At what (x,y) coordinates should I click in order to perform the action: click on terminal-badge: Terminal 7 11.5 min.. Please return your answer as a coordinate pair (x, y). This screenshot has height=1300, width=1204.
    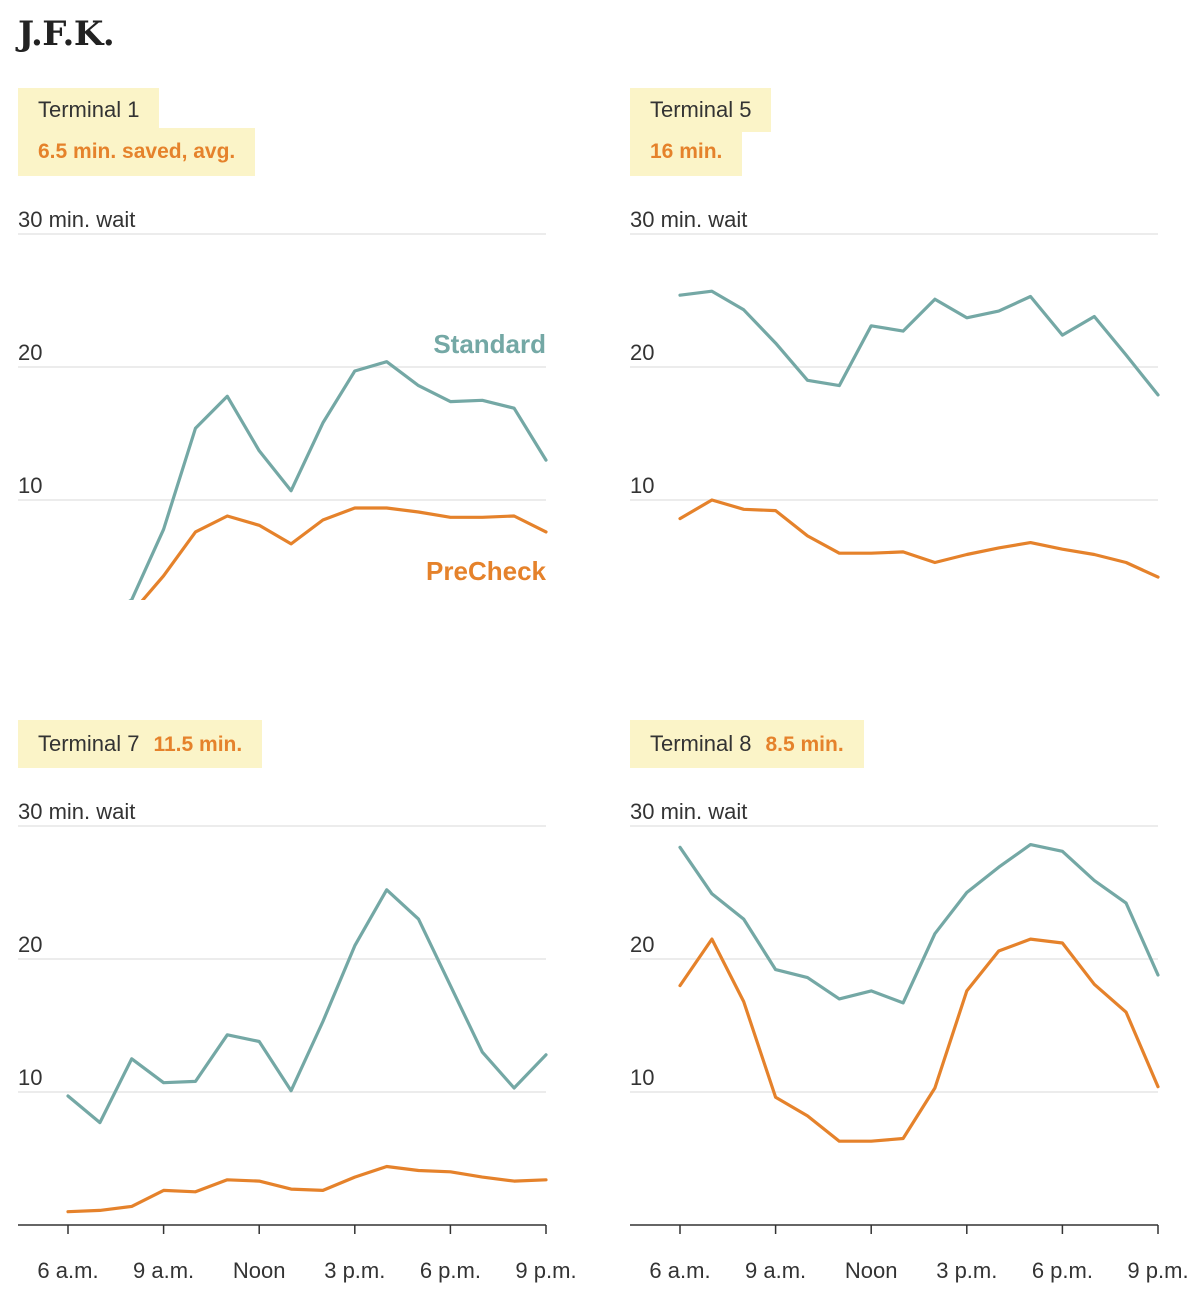
    Looking at the image, I should click on (140, 744).